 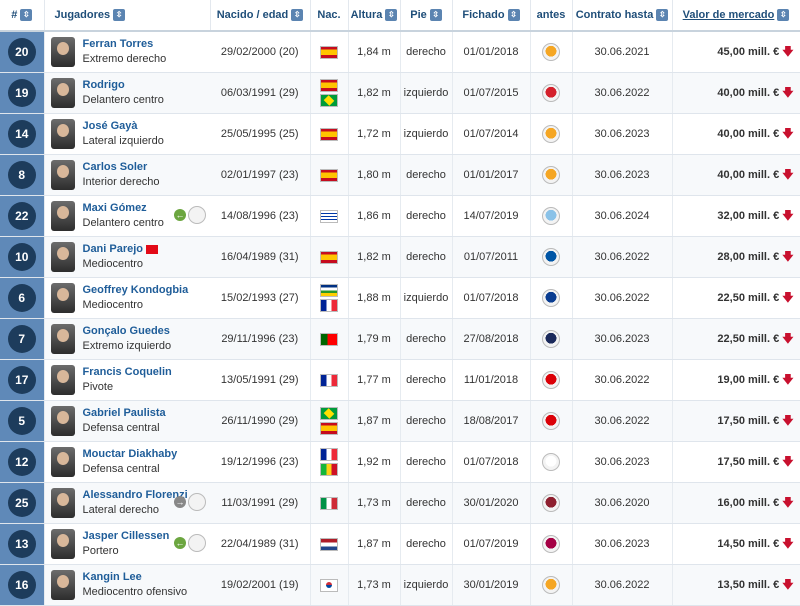 What do you see at coordinates (260, 16) in the screenshot?
I see `col-born-header: Nacido / edad ⇳` at bounding box center [260, 16].